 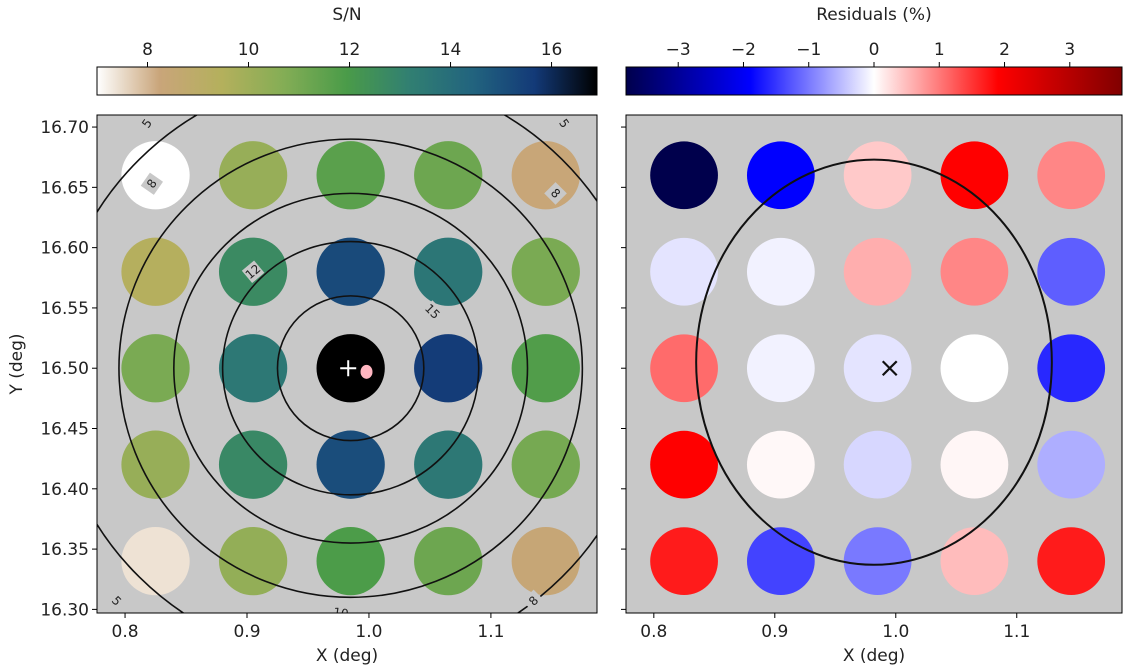 What do you see at coordinates (774, 632) in the screenshot?
I see `x-tick-label: 0.9` at bounding box center [774, 632].